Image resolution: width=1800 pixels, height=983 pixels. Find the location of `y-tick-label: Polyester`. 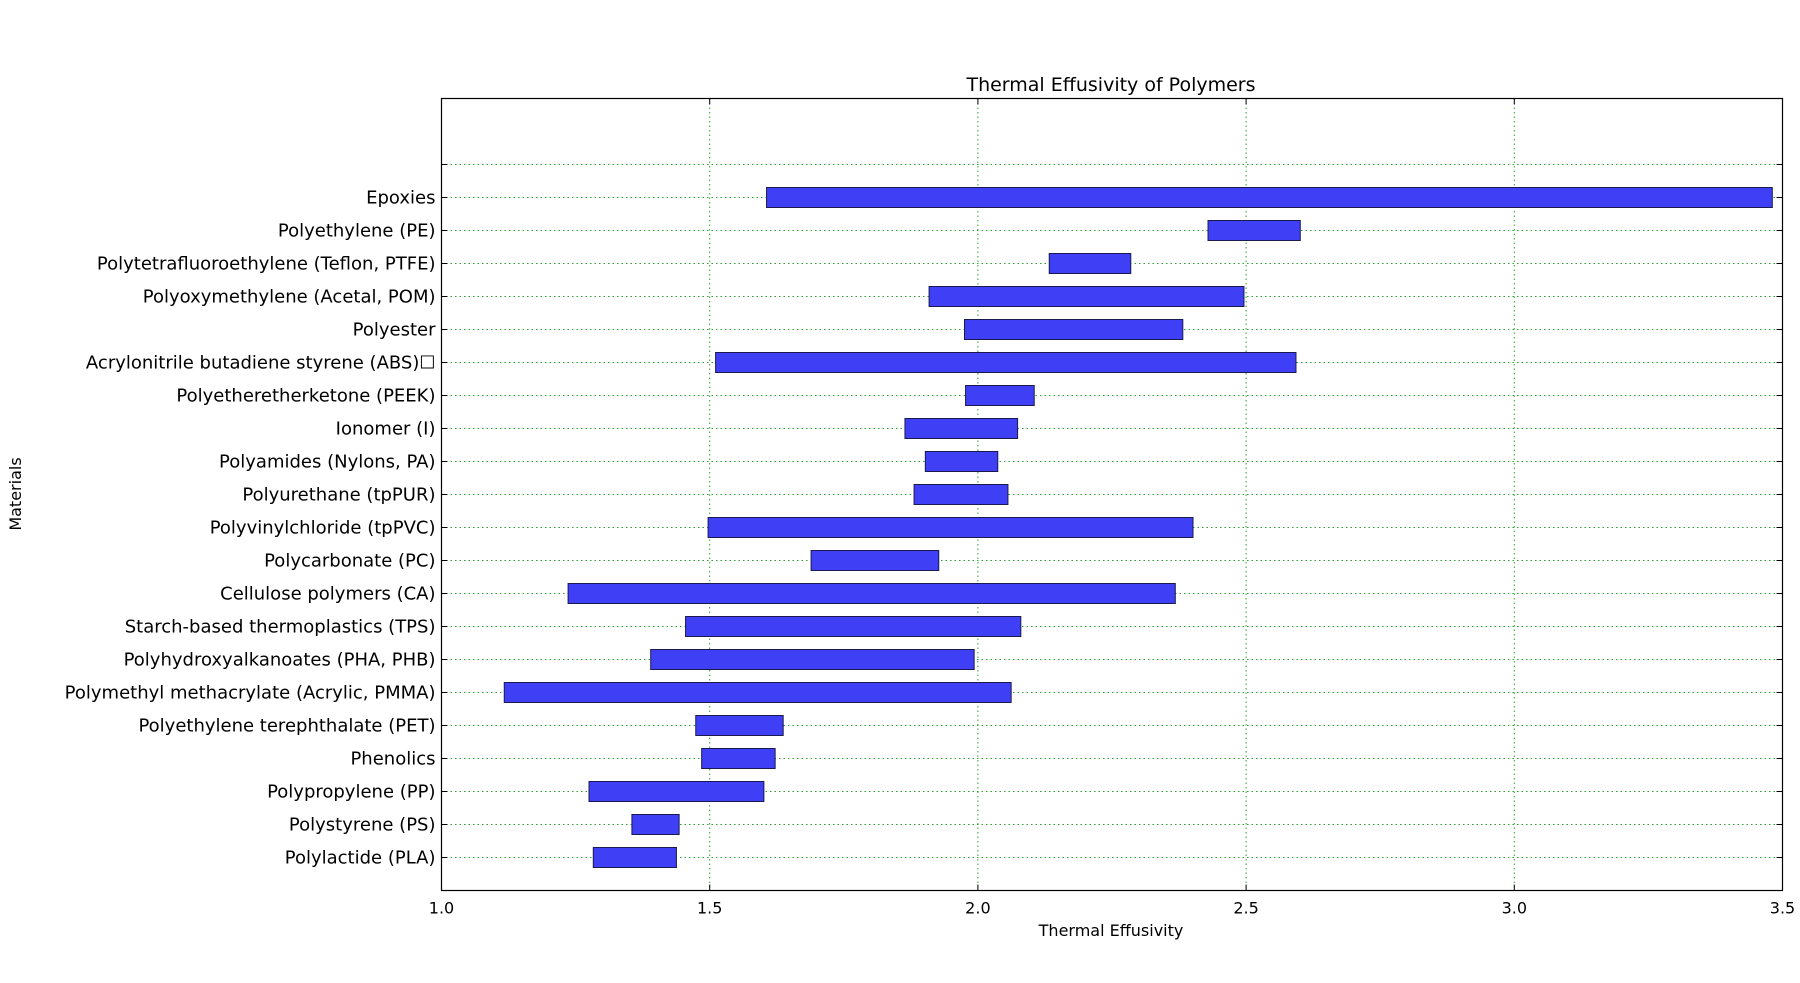

y-tick-label: Polyester is located at coordinates (394, 330).